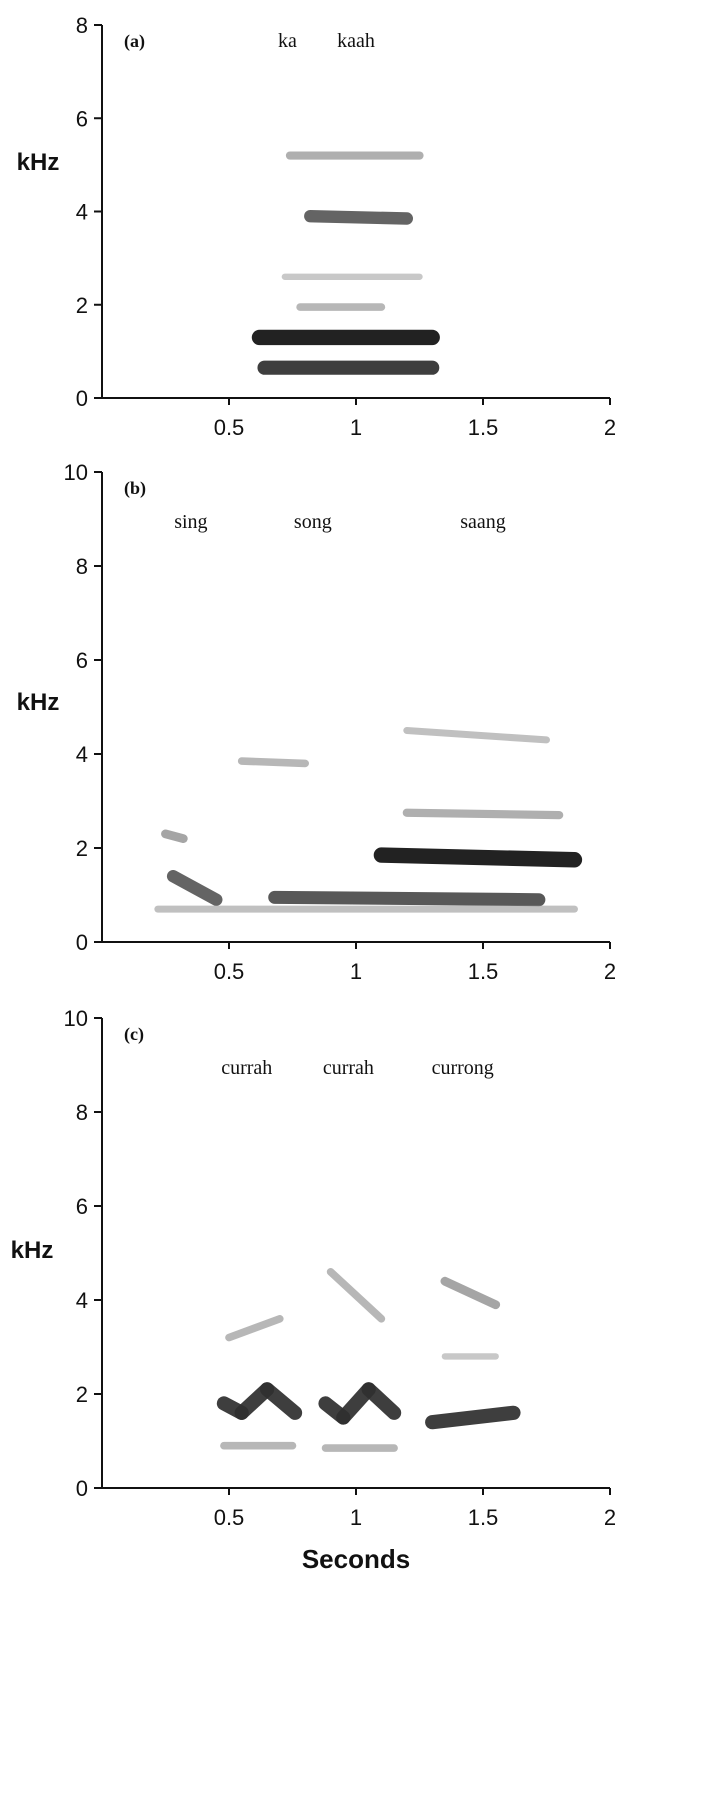 The image size is (711, 1805). Describe the element at coordinates (190, 522) in the screenshot. I see `syllable-label: sing` at that location.